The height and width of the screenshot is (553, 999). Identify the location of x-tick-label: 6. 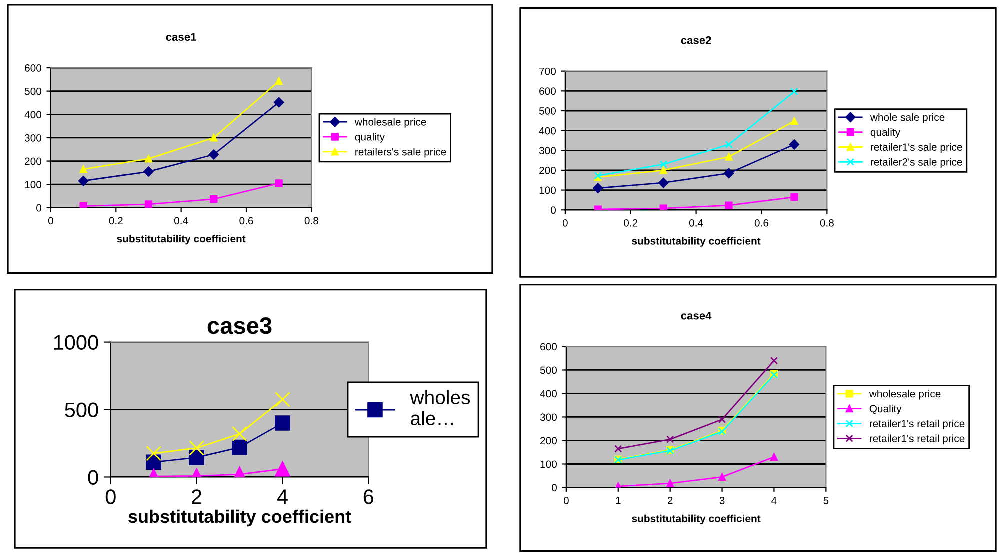
(369, 497).